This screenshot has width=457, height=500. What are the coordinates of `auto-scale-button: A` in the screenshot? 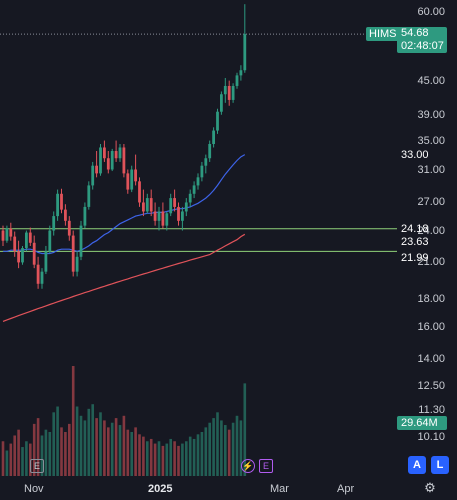 It's located at (417, 465).